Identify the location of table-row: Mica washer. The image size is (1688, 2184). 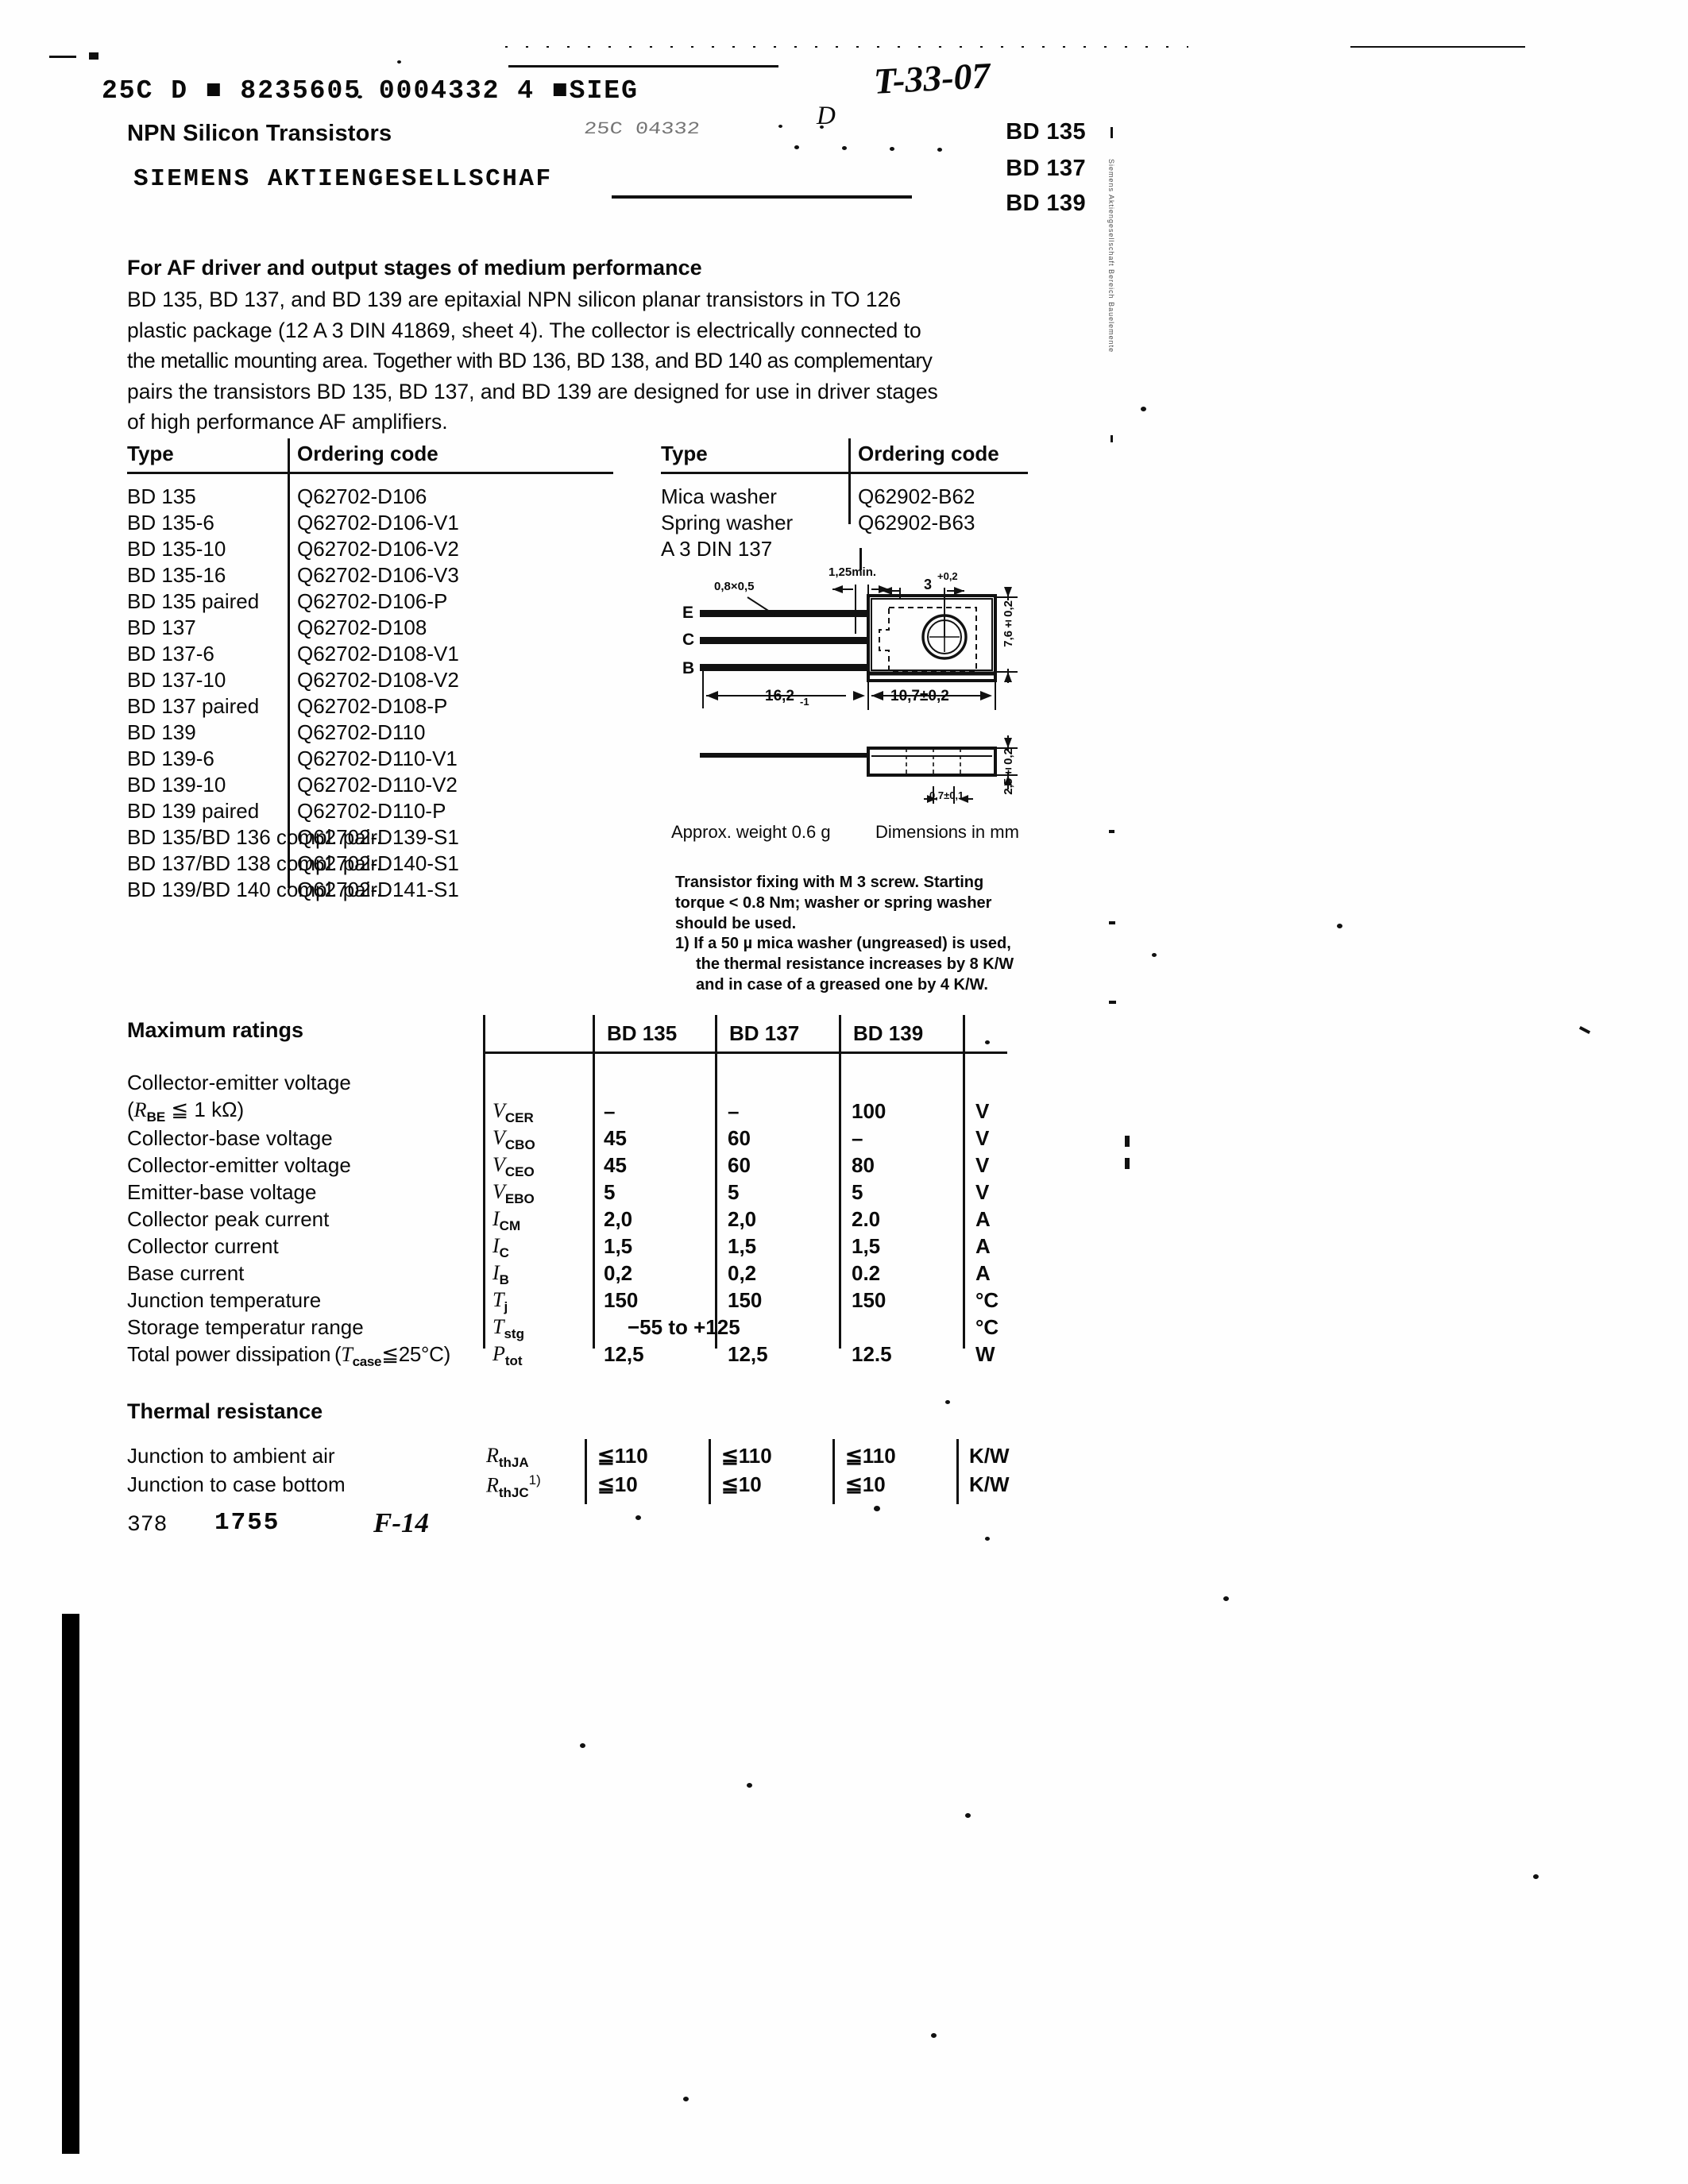
(719, 496).